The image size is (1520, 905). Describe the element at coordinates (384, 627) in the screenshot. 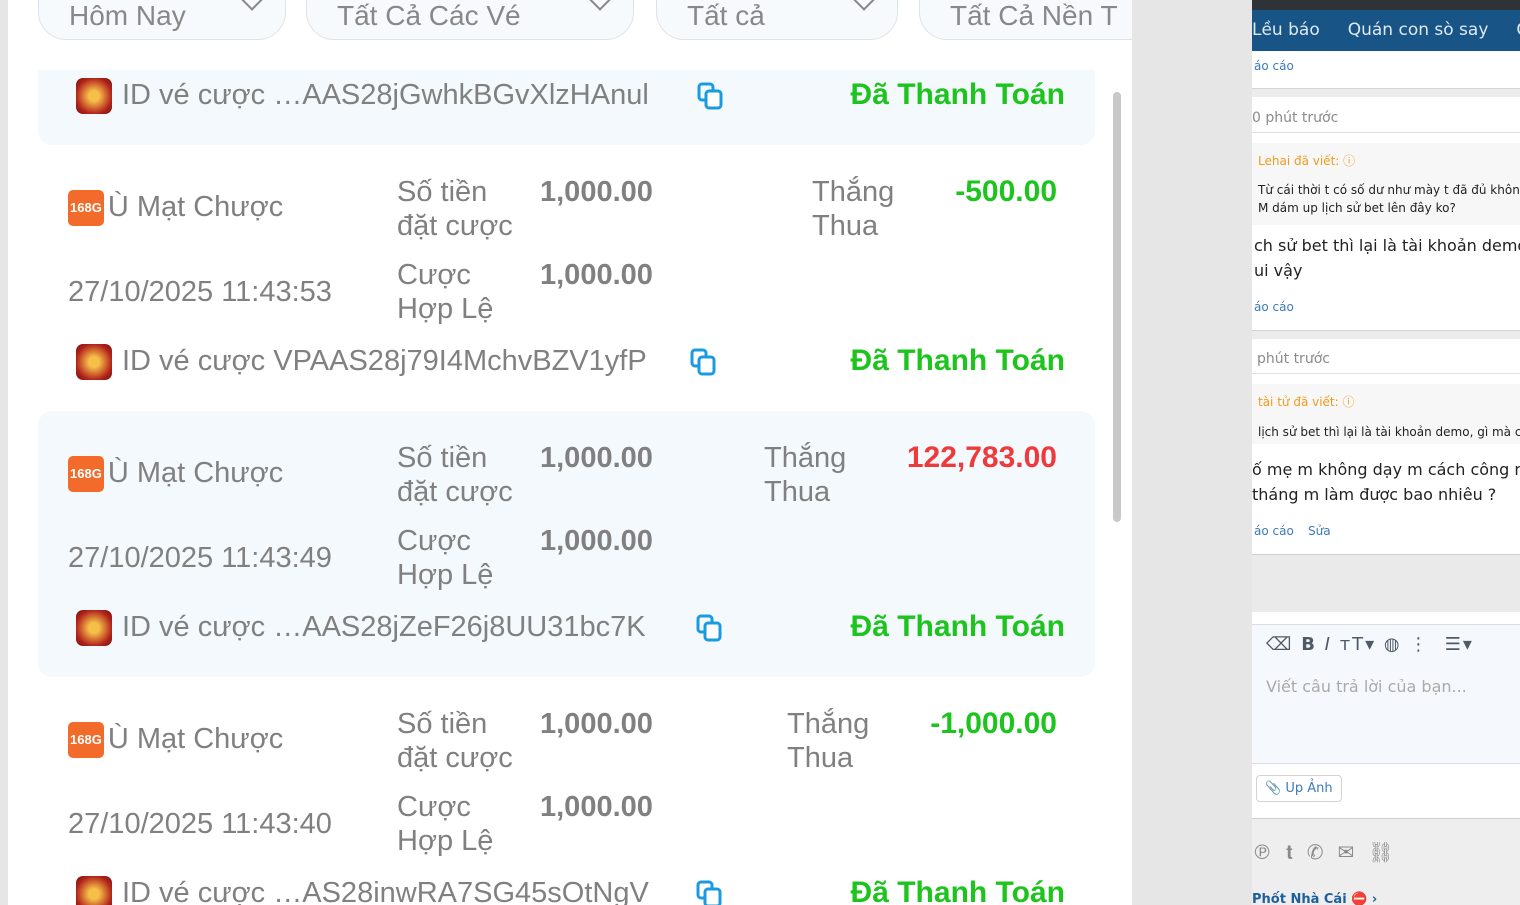

I see `ticket-id: ID vé cược …AAS28jZeF26j8UU31bc7K` at that location.